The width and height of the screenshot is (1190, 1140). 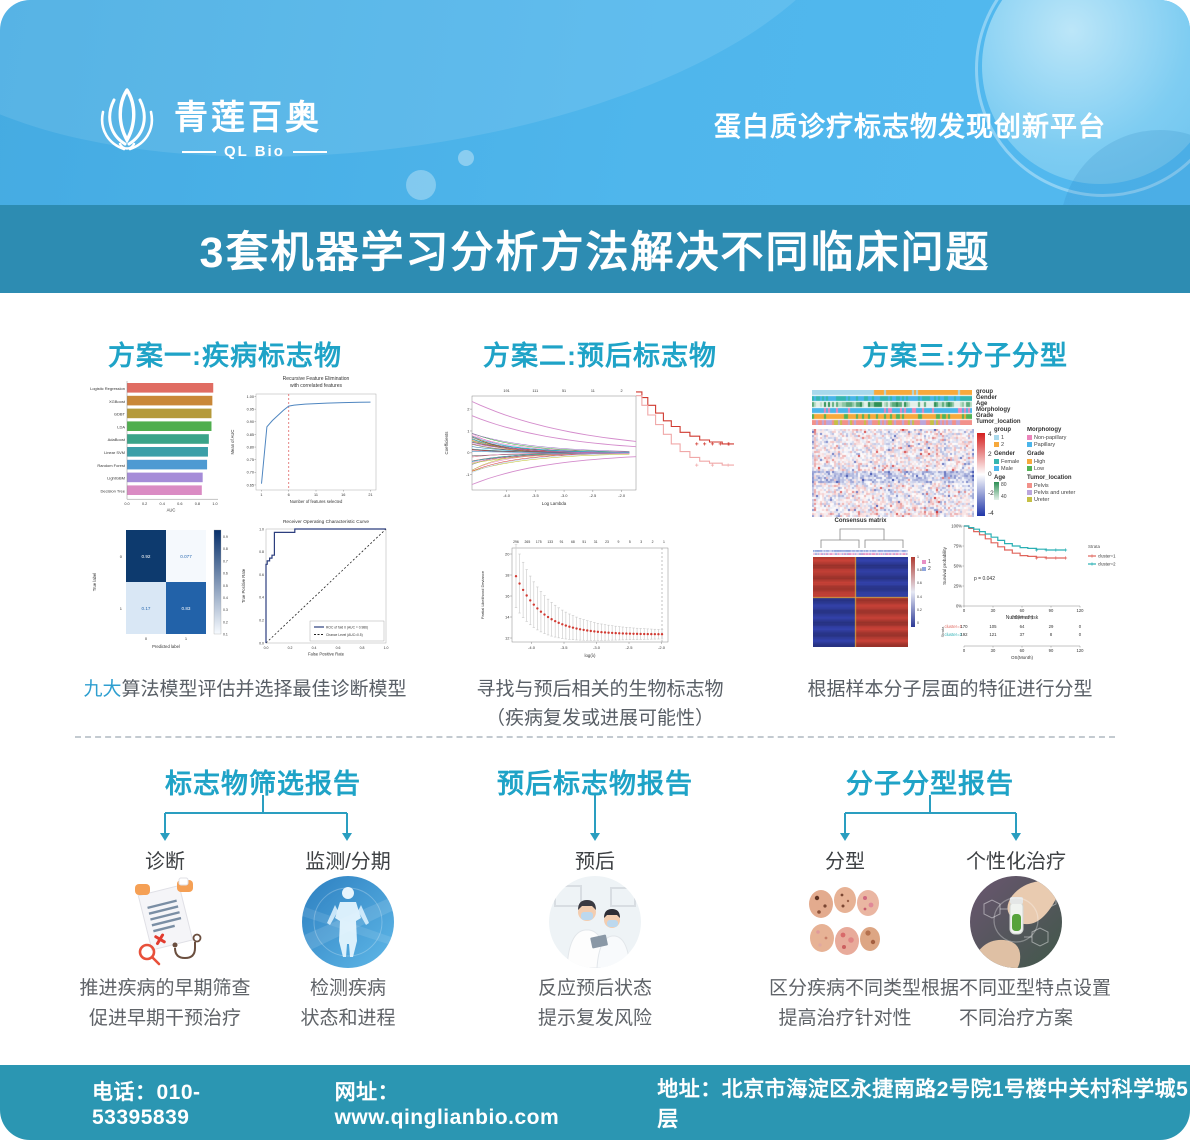 I want to click on svg-text: 2, so click(x=622, y=391).